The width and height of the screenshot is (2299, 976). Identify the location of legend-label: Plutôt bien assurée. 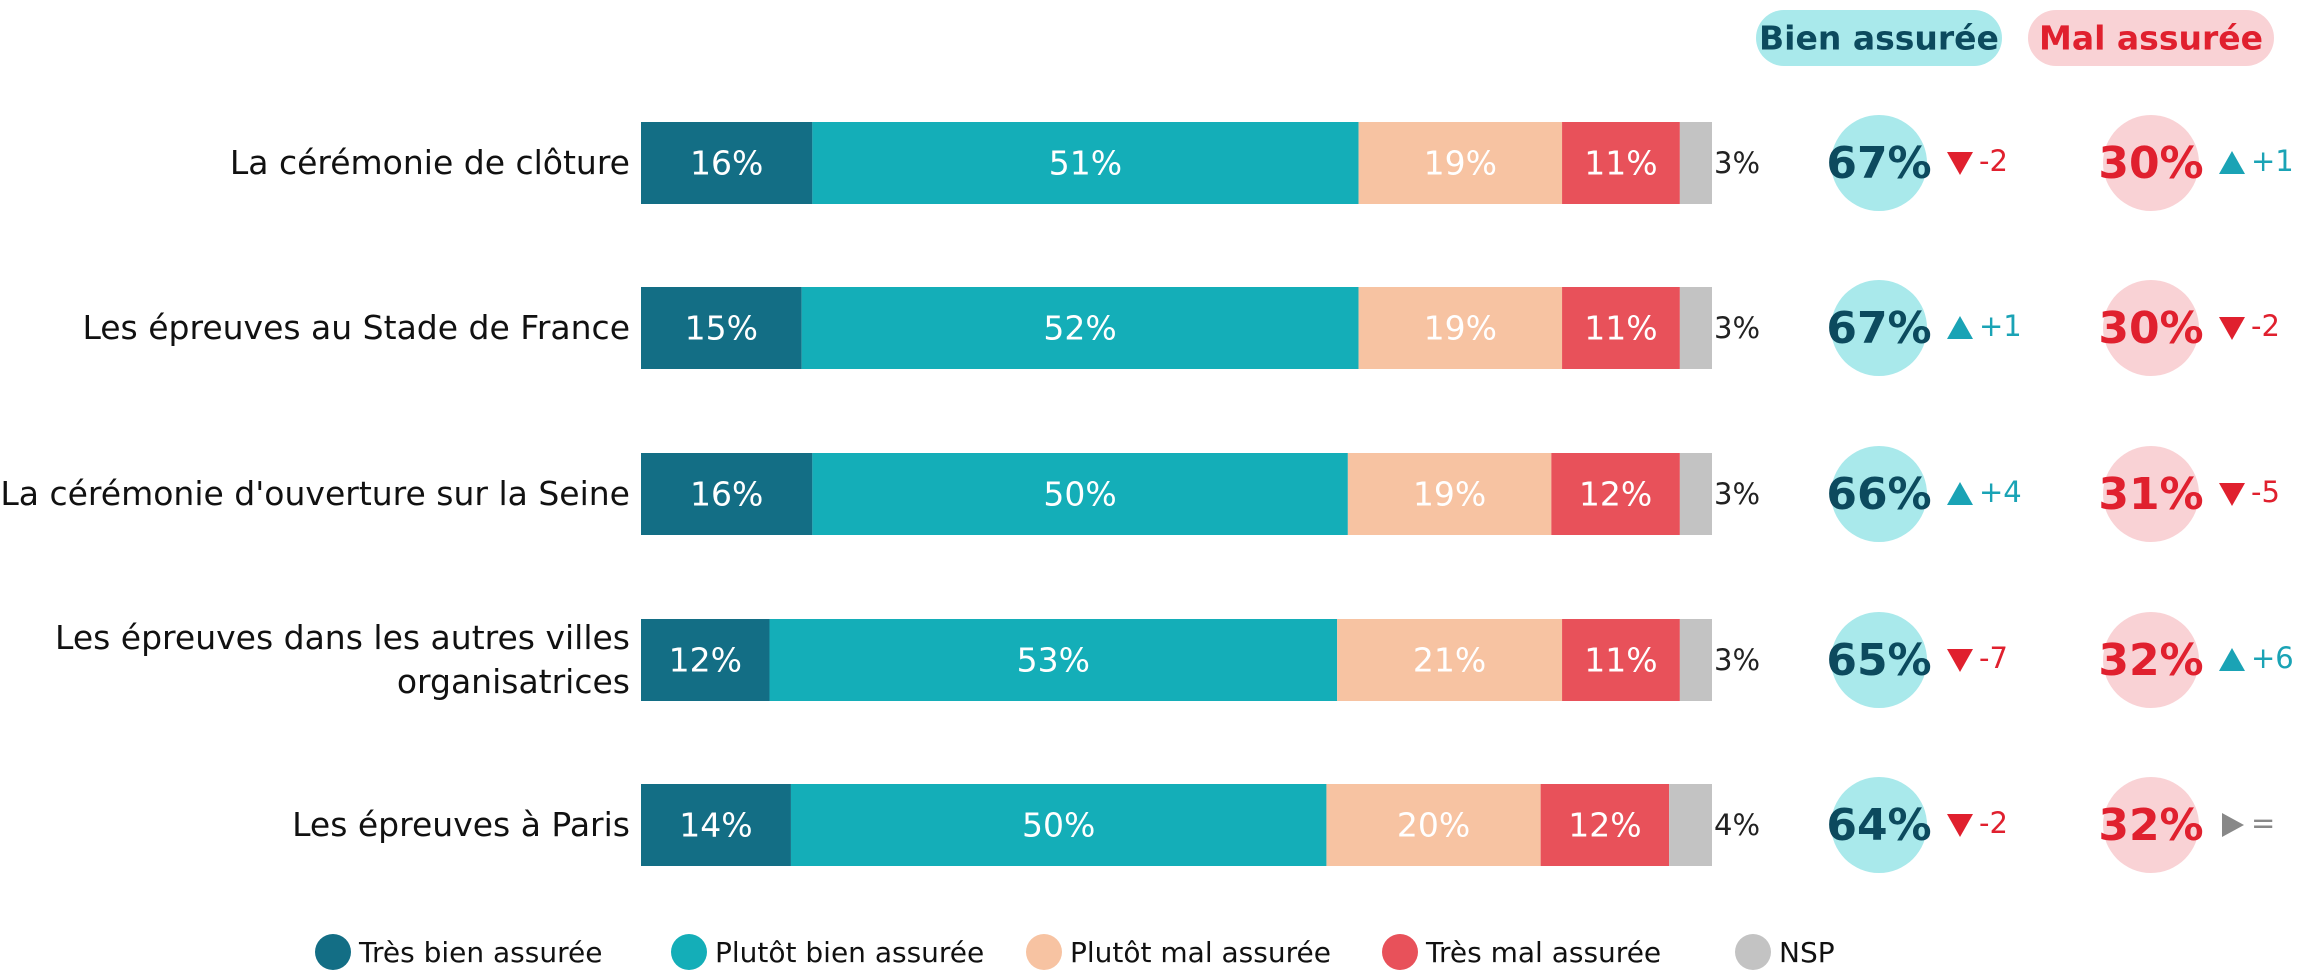
(849, 952).